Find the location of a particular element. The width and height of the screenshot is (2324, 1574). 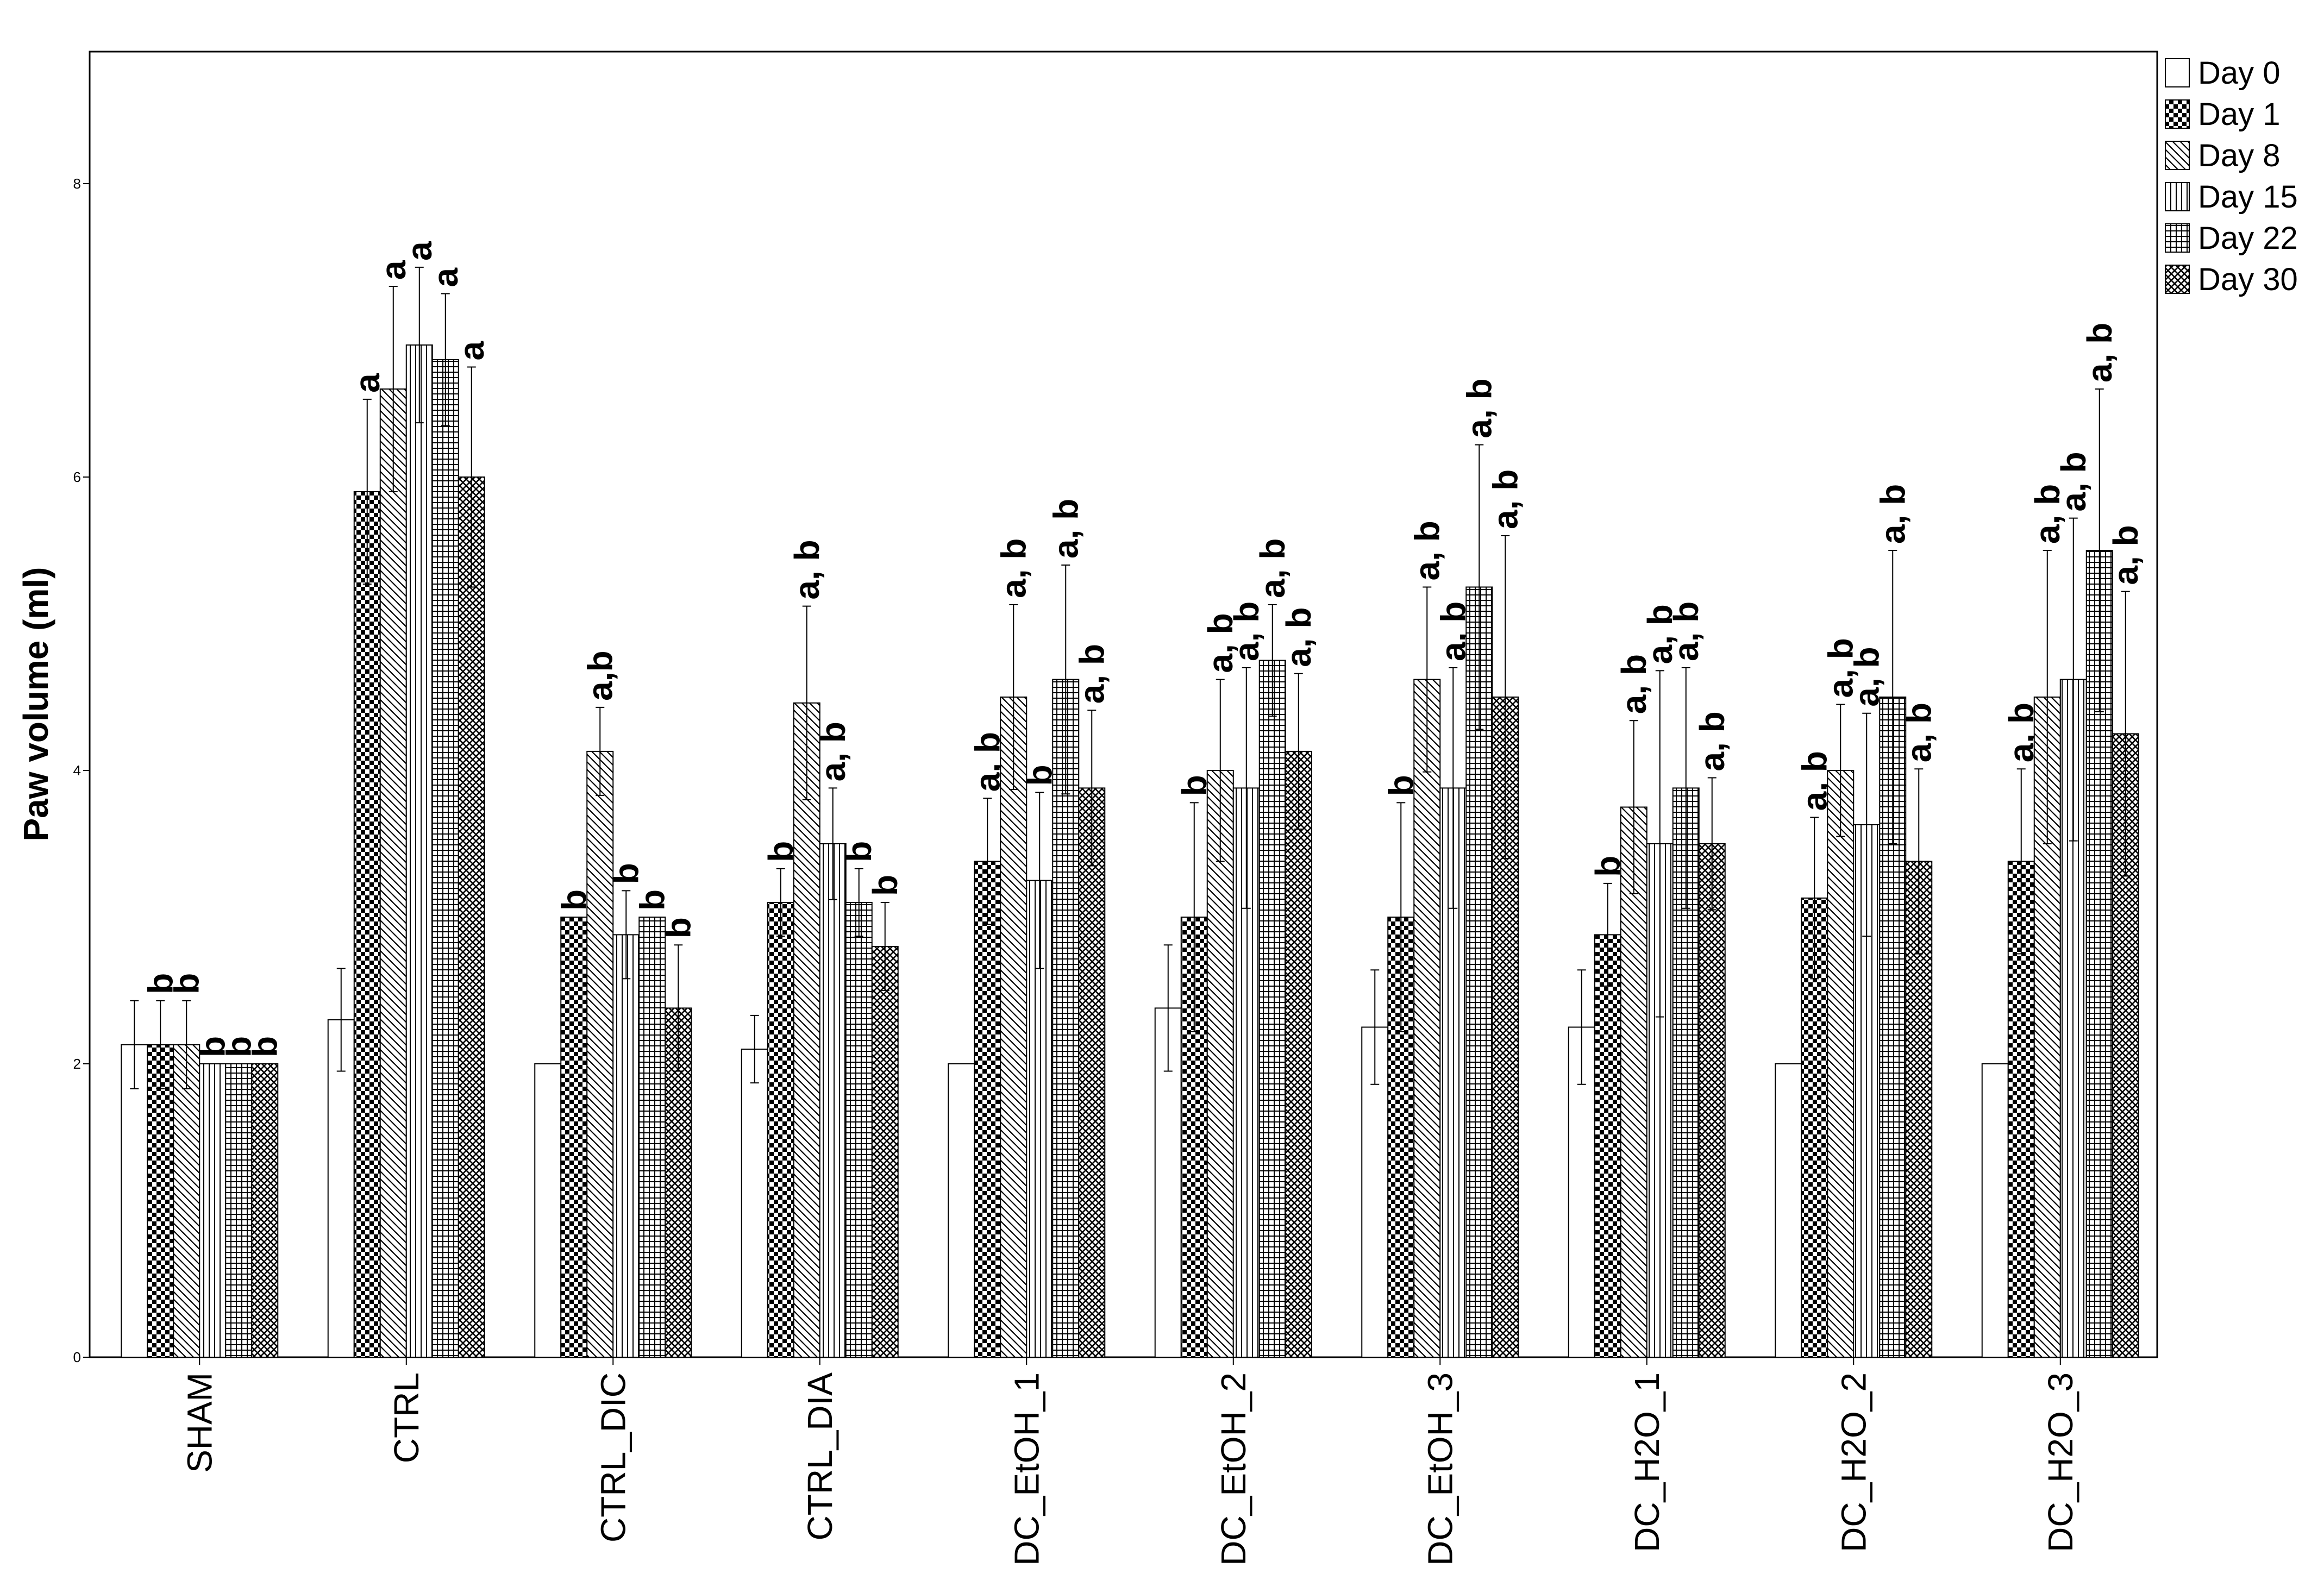

category-label-ctrl: CTRL is located at coordinates (406, 1417).